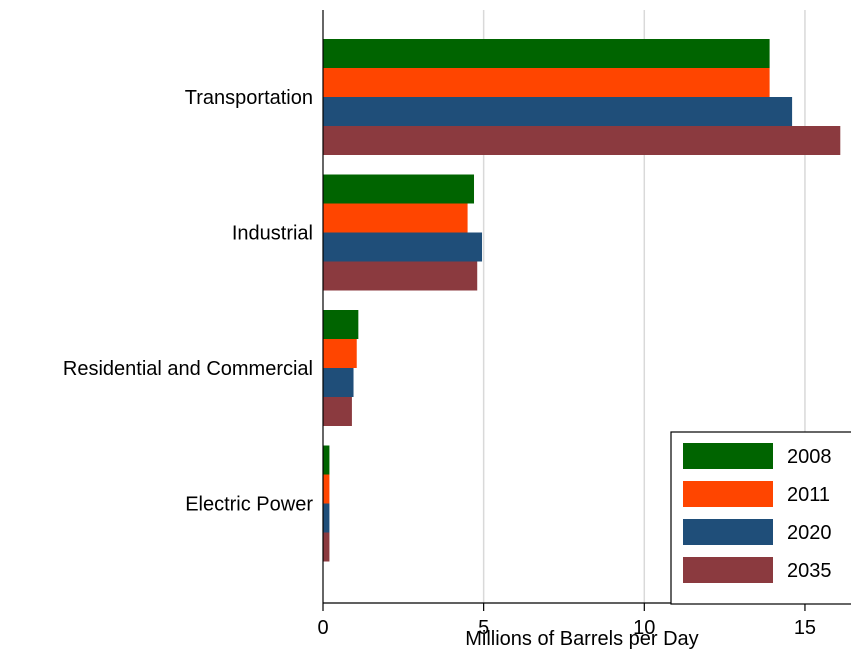 This screenshot has height=654, width=851. Describe the element at coordinates (340, 353) in the screenshot. I see `bar-2-2011` at that location.